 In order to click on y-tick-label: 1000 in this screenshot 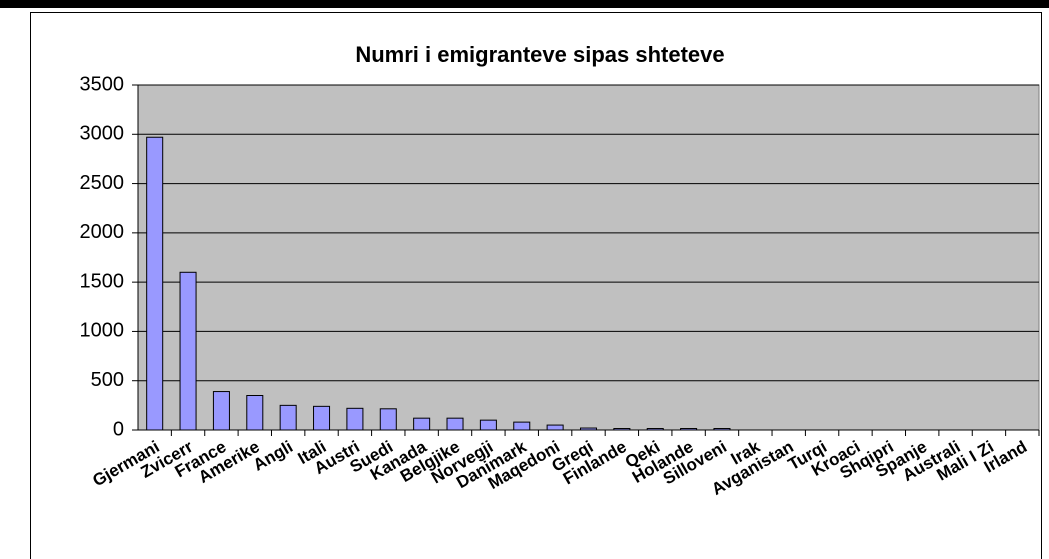, I will do `click(102, 331)`.